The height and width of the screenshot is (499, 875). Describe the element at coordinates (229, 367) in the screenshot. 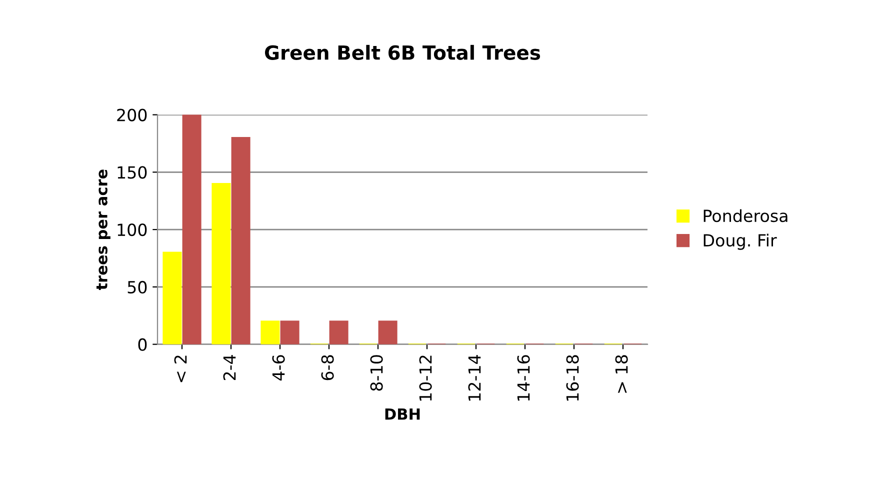

I see `x-tick-label: 2-4` at that location.